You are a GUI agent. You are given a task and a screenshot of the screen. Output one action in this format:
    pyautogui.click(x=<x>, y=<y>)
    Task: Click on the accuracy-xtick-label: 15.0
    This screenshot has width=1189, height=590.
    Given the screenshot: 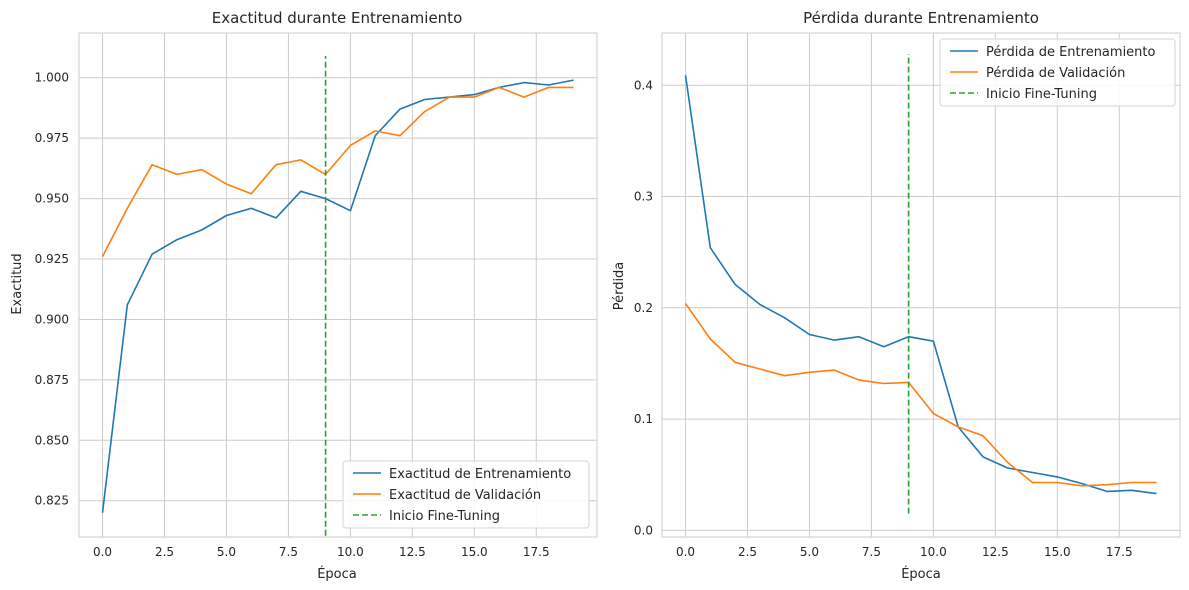 What is the action you would take?
    pyautogui.click(x=474, y=552)
    